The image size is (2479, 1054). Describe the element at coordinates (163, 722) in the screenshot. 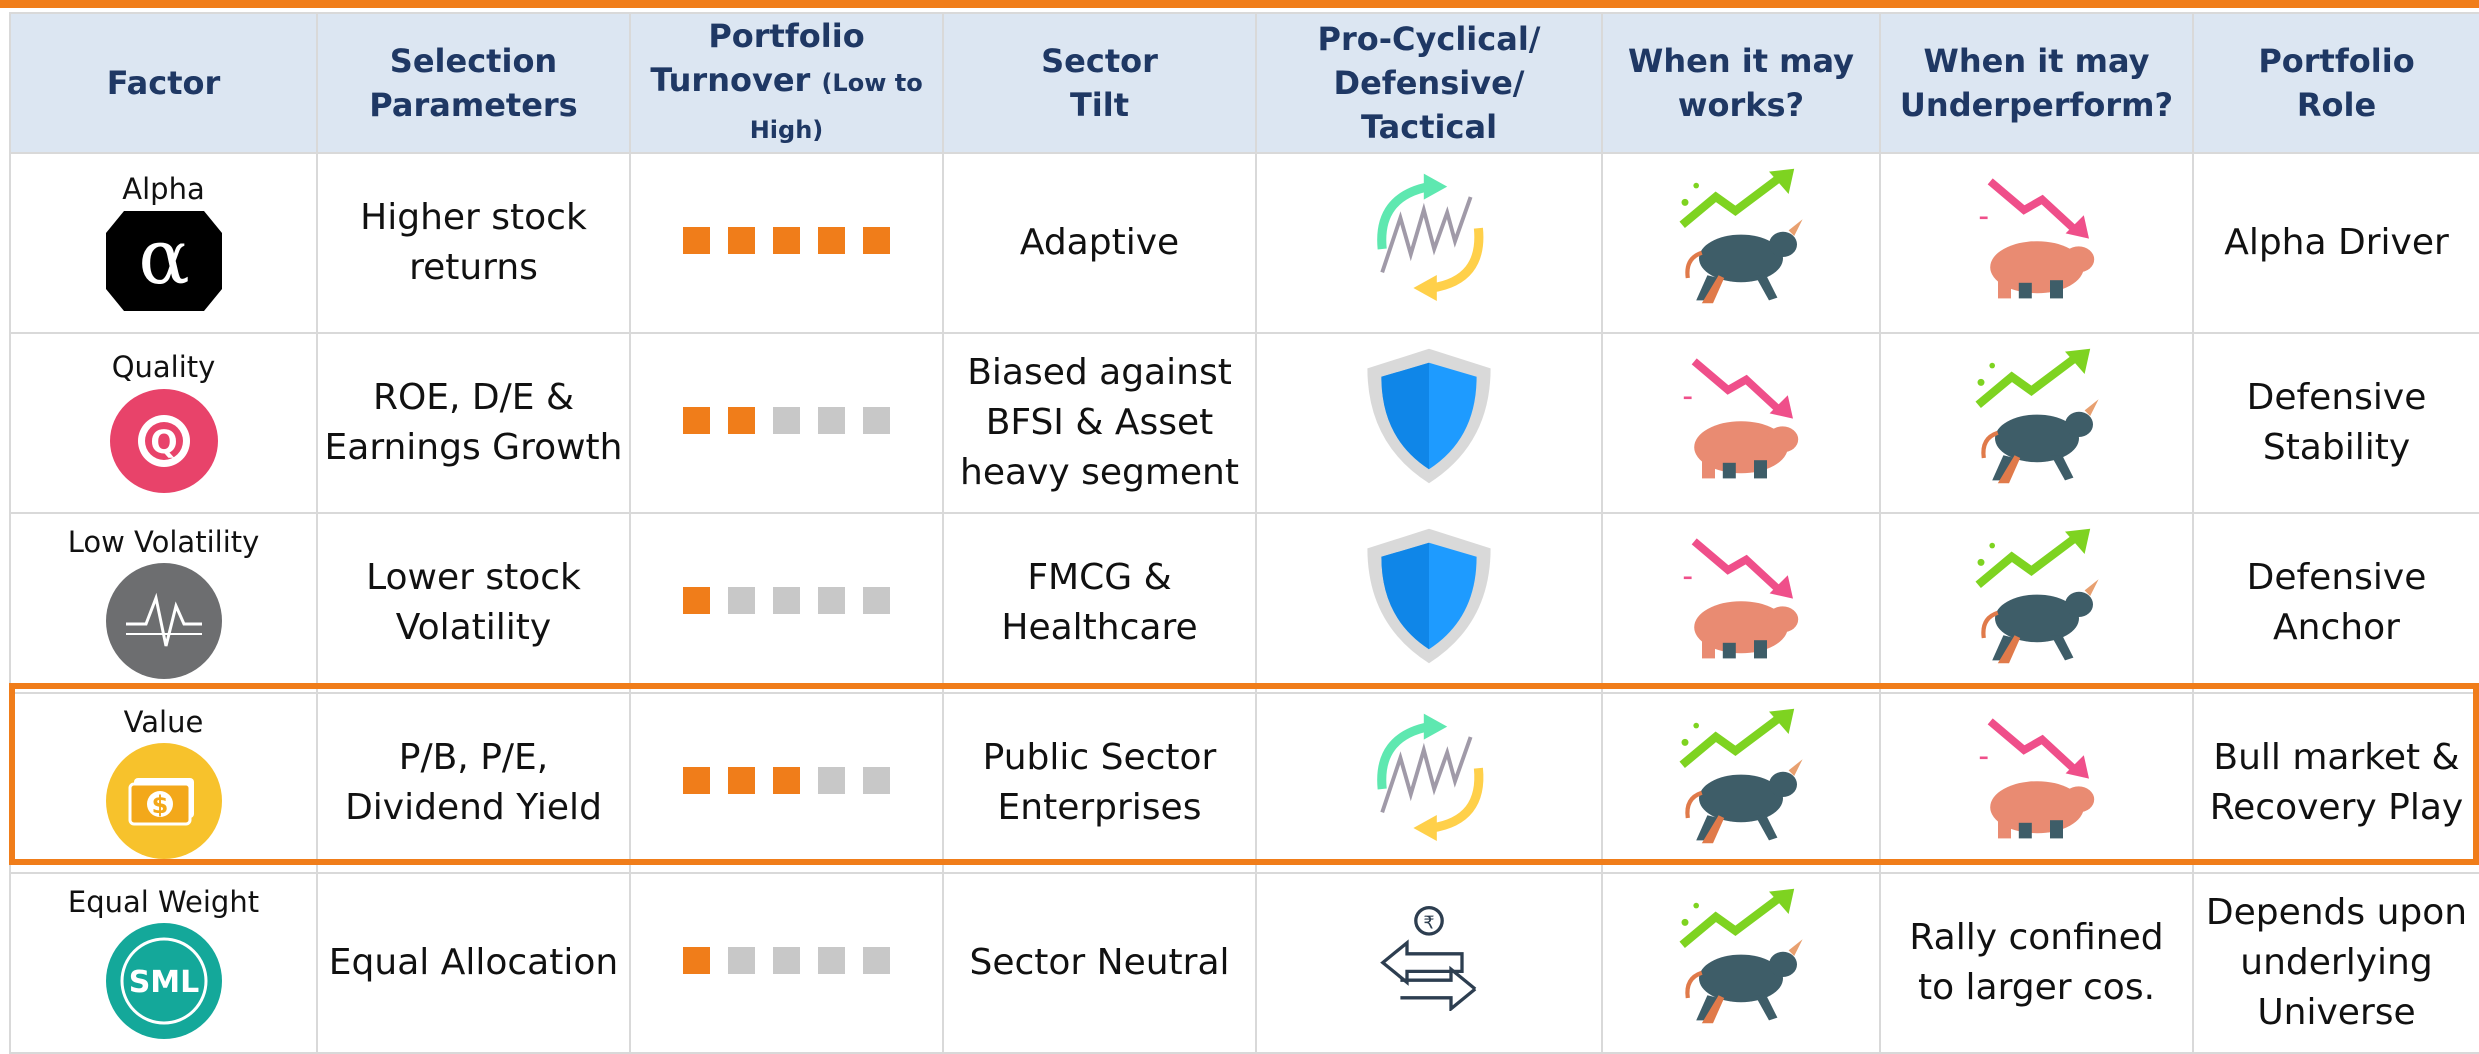

I see `factor-name: Value` at that location.